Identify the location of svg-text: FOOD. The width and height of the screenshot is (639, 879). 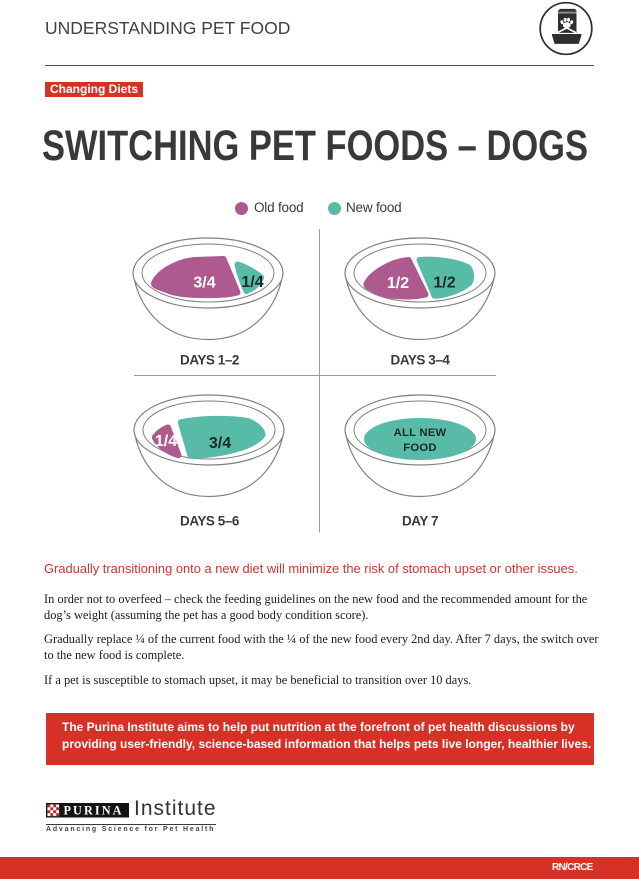
(419, 448).